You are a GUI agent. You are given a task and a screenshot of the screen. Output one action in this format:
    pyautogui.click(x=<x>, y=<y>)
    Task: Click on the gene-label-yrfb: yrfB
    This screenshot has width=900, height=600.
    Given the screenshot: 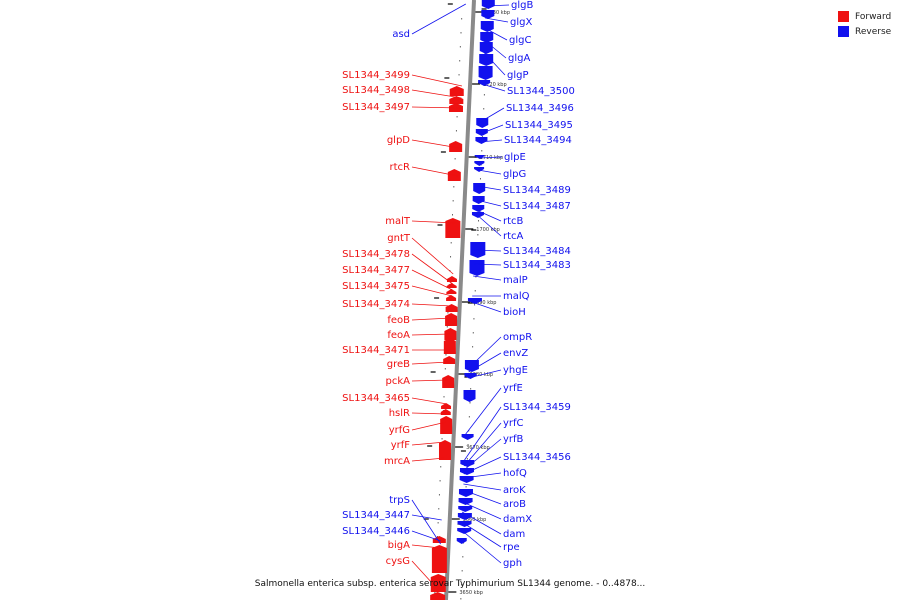 What is the action you would take?
    pyautogui.click(x=513, y=439)
    